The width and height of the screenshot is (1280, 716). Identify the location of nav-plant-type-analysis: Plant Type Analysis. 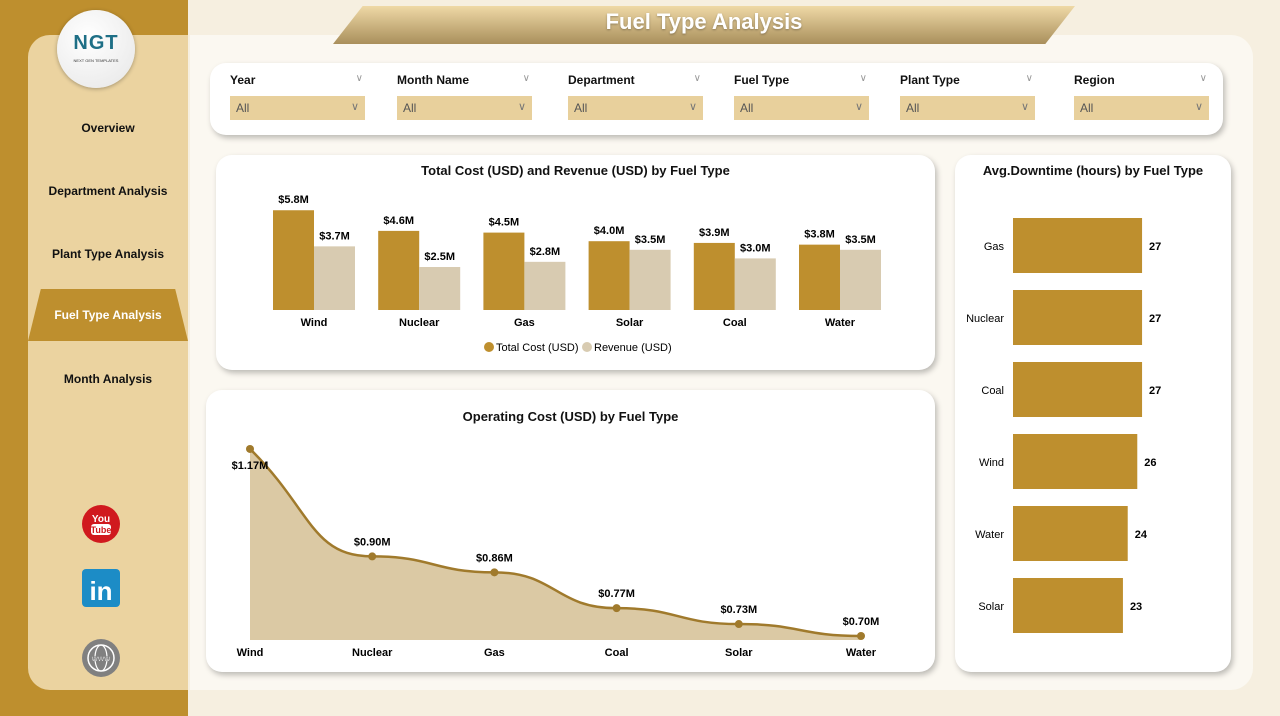
(108, 254).